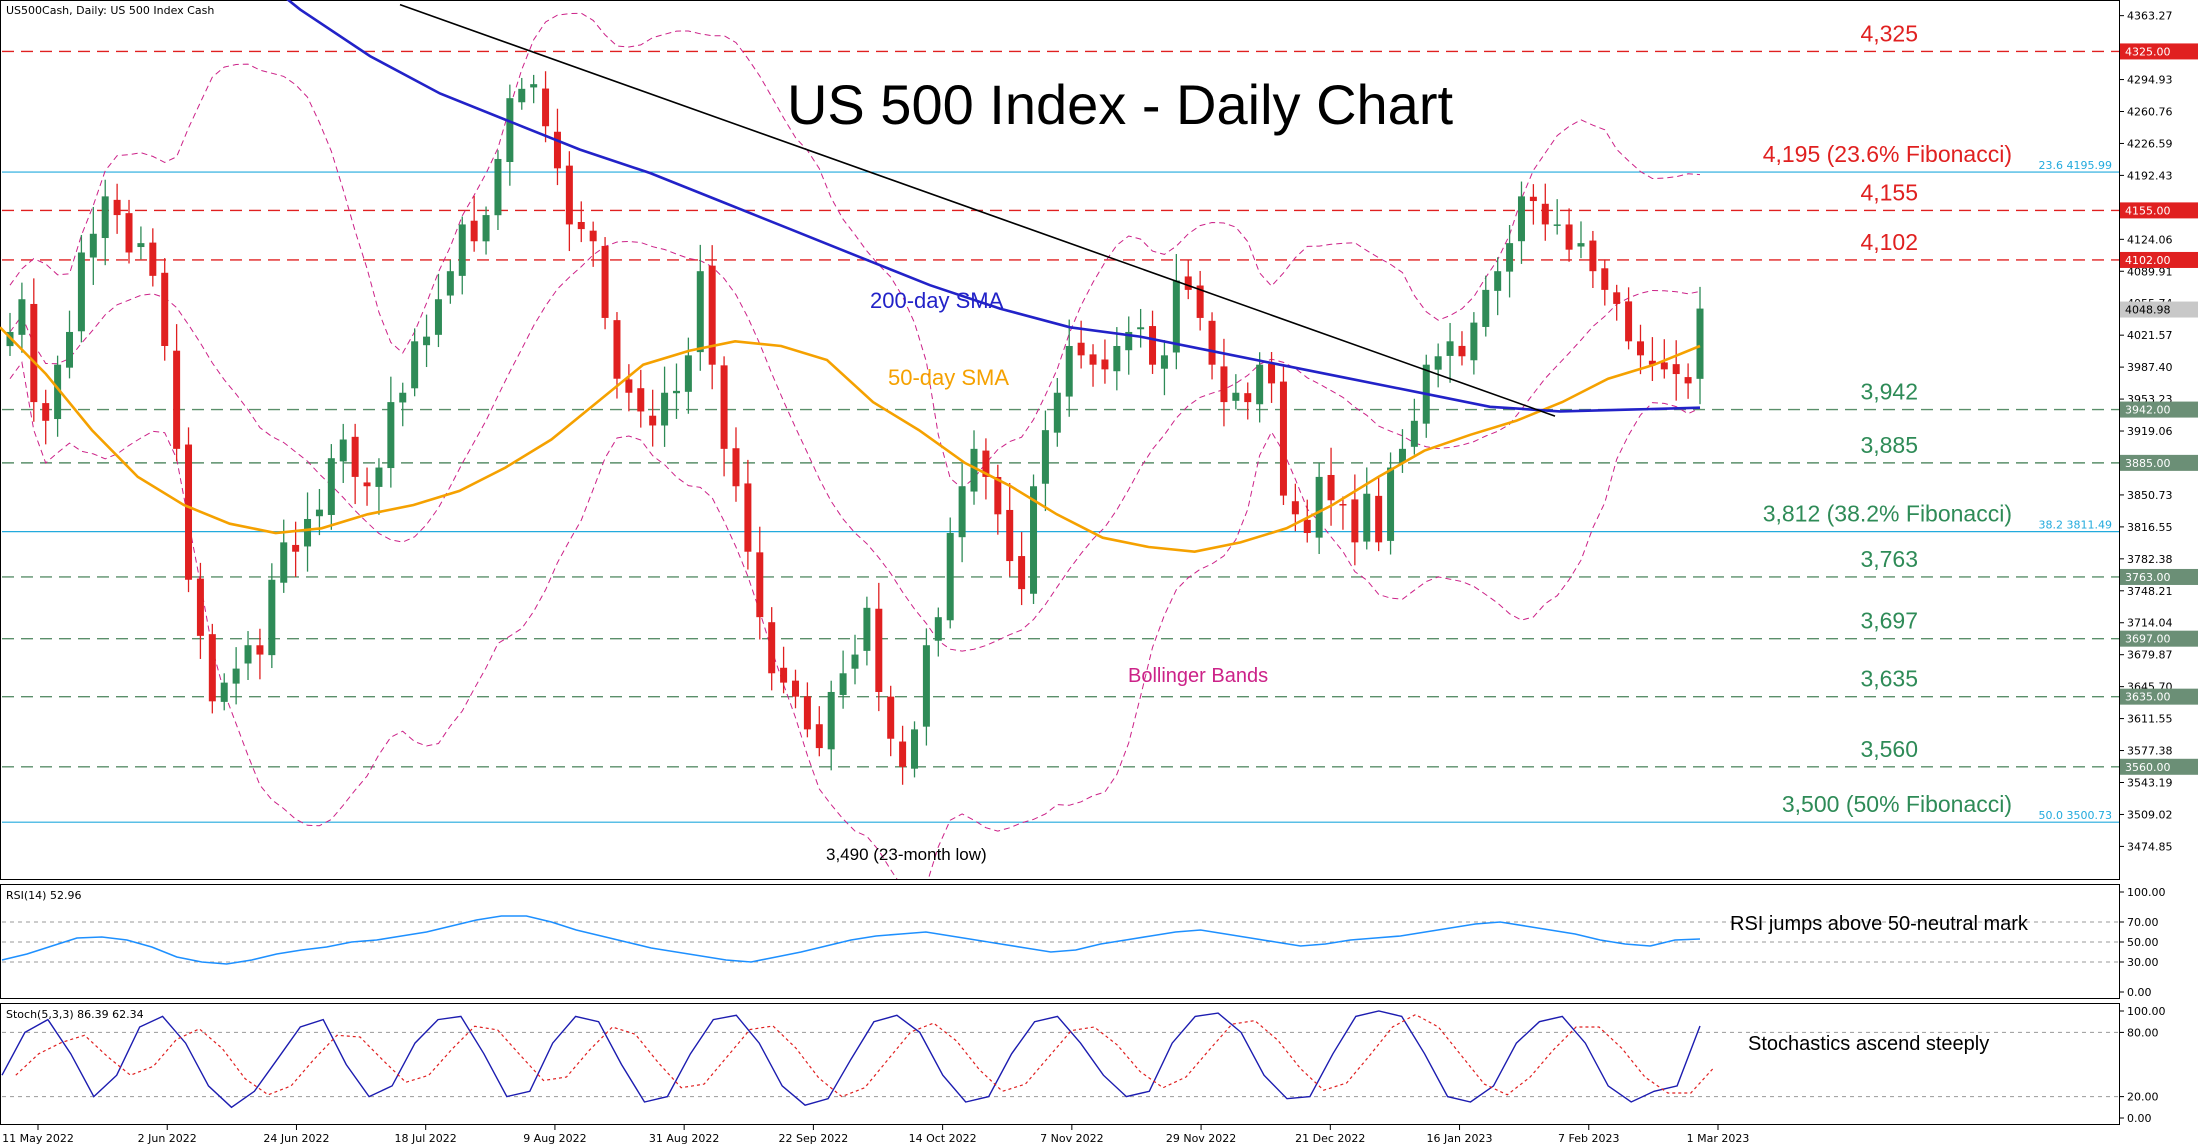 This screenshot has height=1147, width=2204. I want to click on fib-tag: 38.2 3811.49, so click(2075, 525).